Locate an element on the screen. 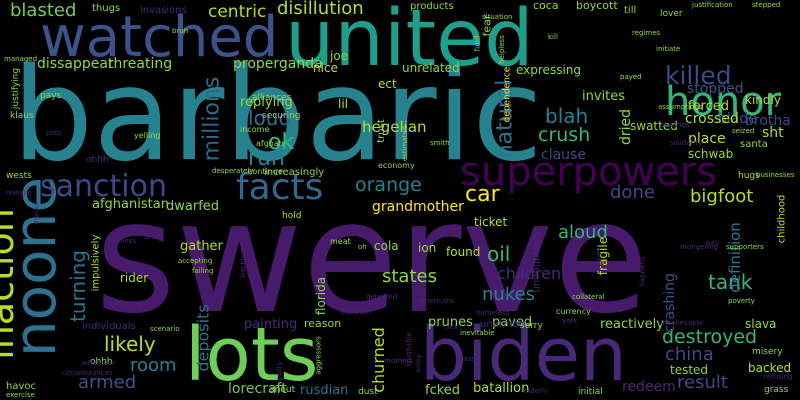 The image size is (800, 400). word: justifying is located at coordinates (16, 88).